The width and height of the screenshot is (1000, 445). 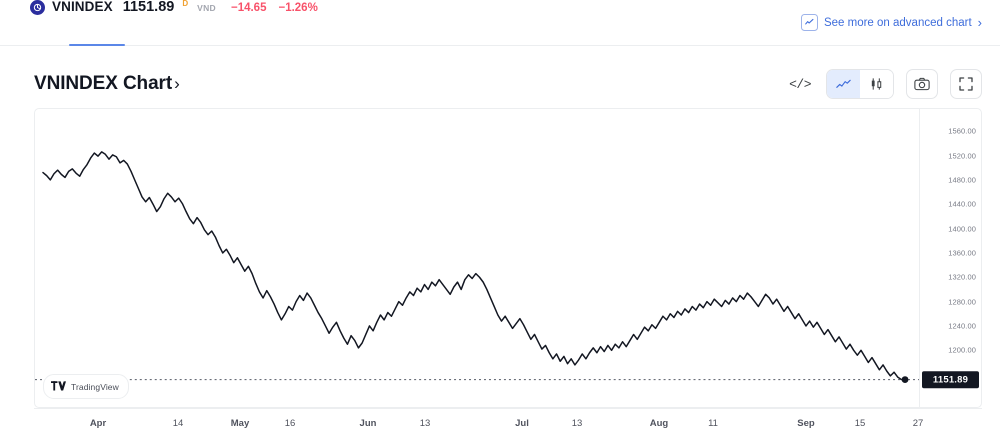 What do you see at coordinates (962, 326) in the screenshot?
I see `price-axis-tick: 1240.00` at bounding box center [962, 326].